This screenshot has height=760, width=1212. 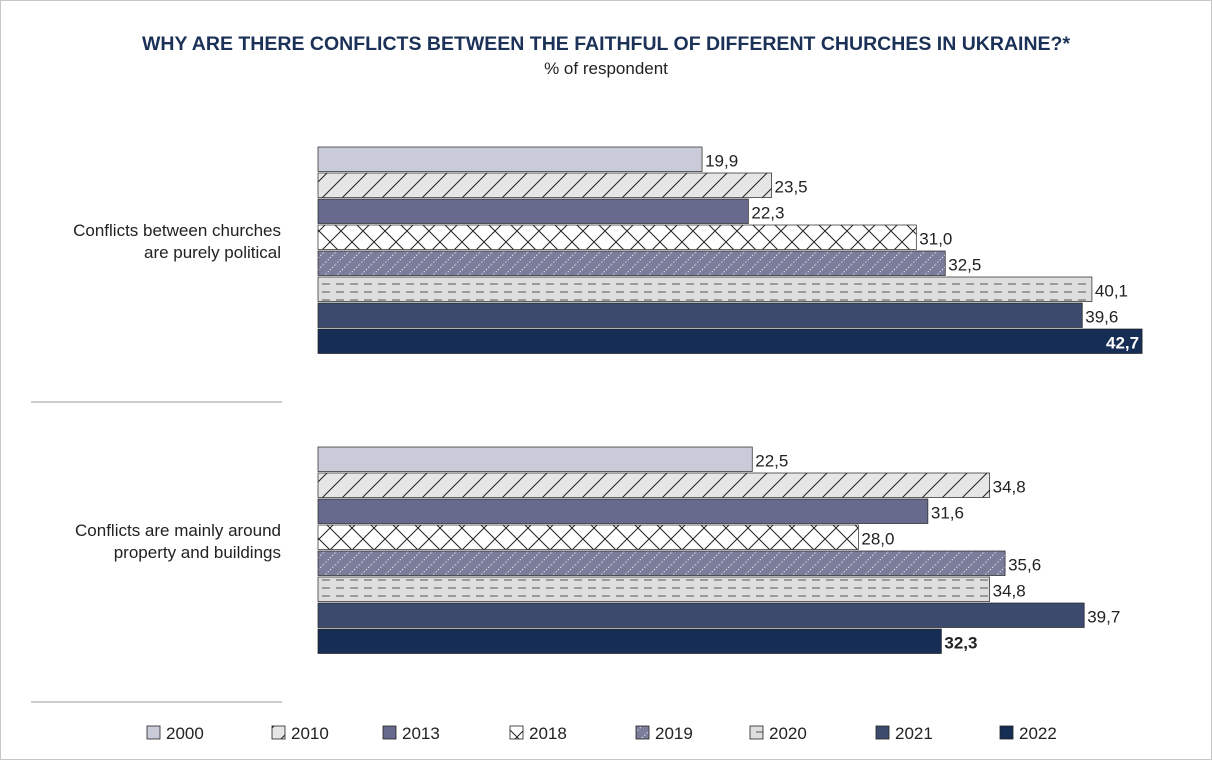 I want to click on data-label: 22,3, so click(x=767, y=213).